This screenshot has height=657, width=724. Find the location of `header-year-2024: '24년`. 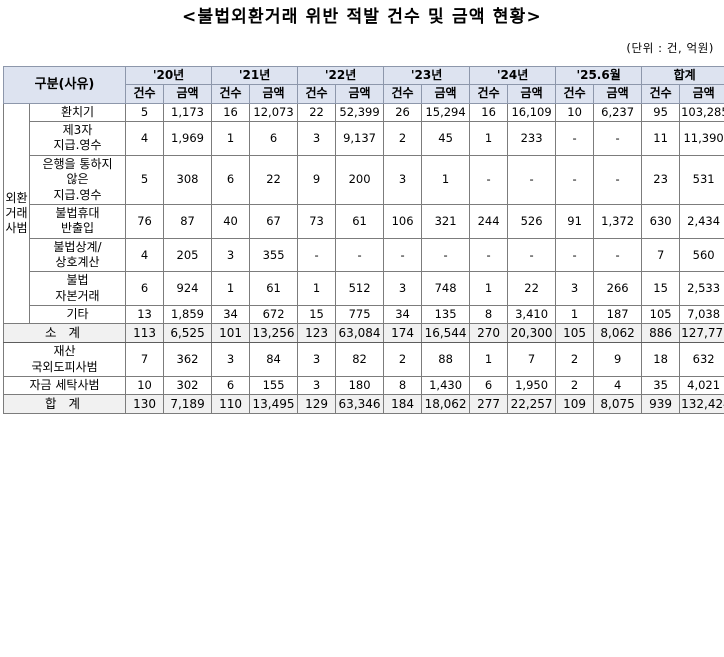

header-year-2024: '24년 is located at coordinates (513, 75).